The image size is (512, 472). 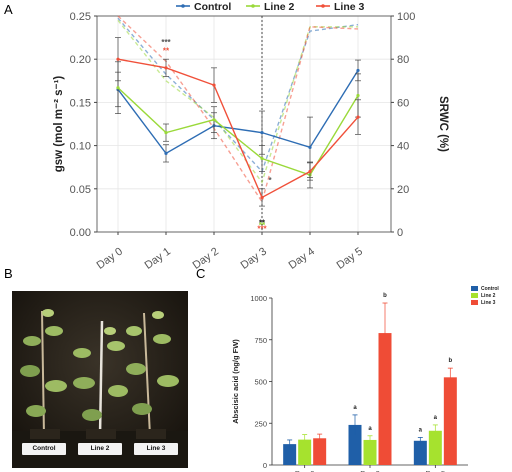 I want to click on panel-letter-a: A, so click(x=8, y=9).